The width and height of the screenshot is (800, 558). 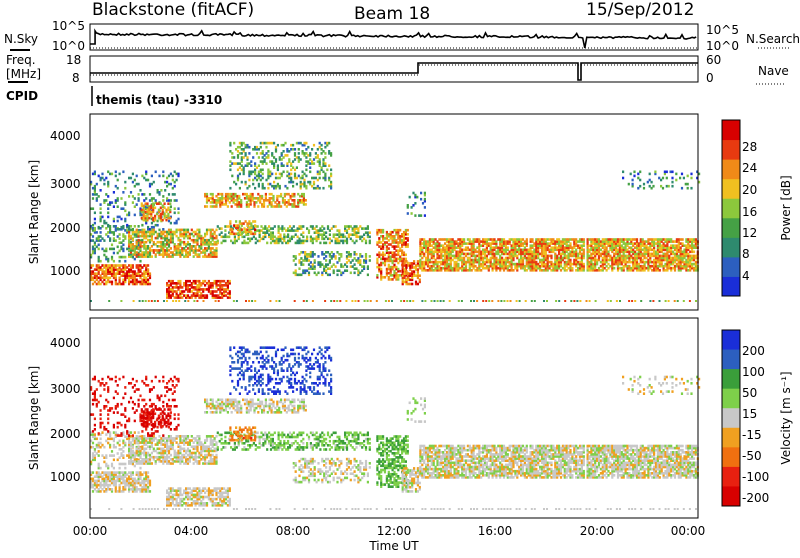 I want to click on power-cbar-tick-8: 8, so click(x=746, y=254).